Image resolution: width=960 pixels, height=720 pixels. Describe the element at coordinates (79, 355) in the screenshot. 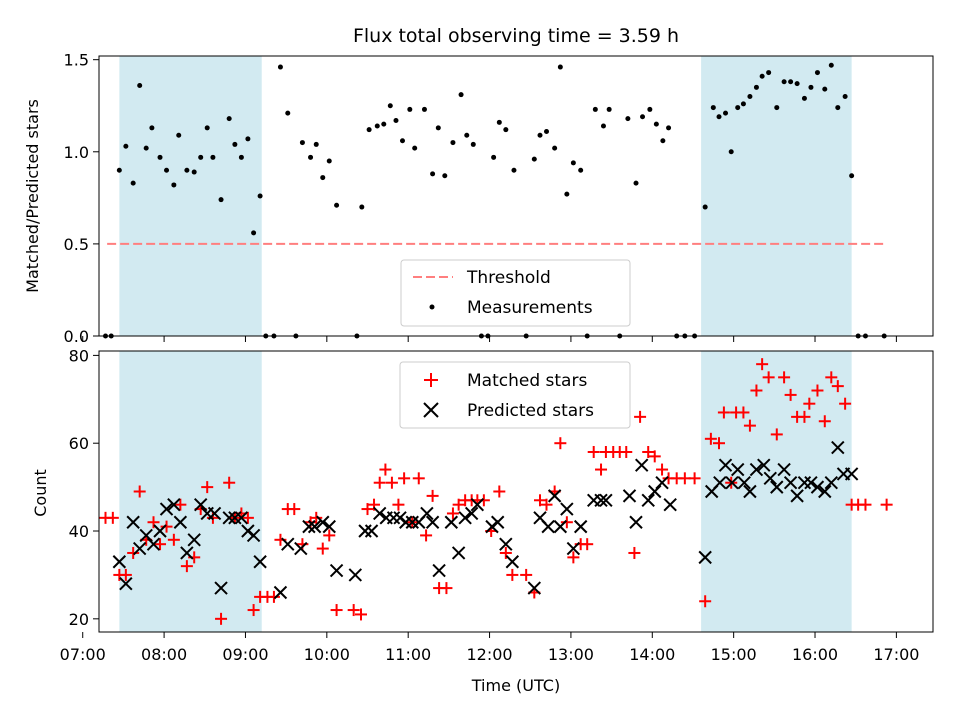

I see `y-tick-label: 80` at that location.